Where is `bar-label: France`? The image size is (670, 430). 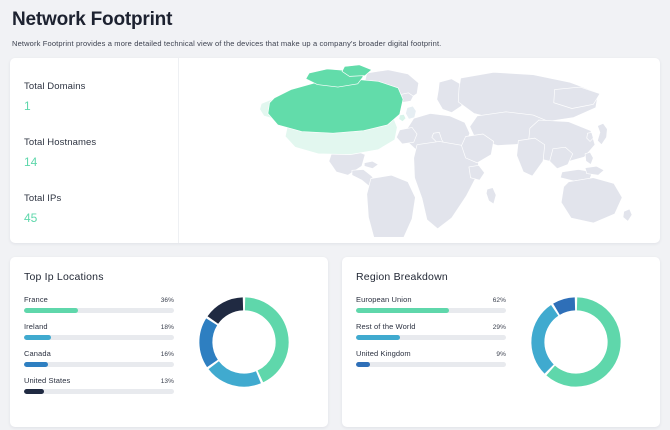 bar-label: France is located at coordinates (36, 299).